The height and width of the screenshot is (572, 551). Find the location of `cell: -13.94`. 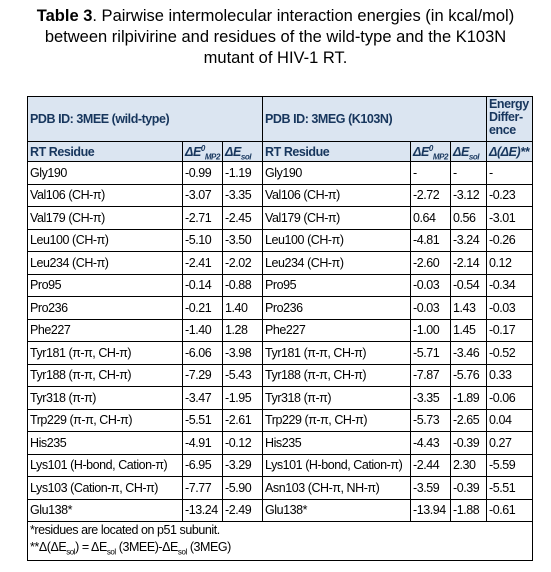

cell: -13.94 is located at coordinates (431, 510).